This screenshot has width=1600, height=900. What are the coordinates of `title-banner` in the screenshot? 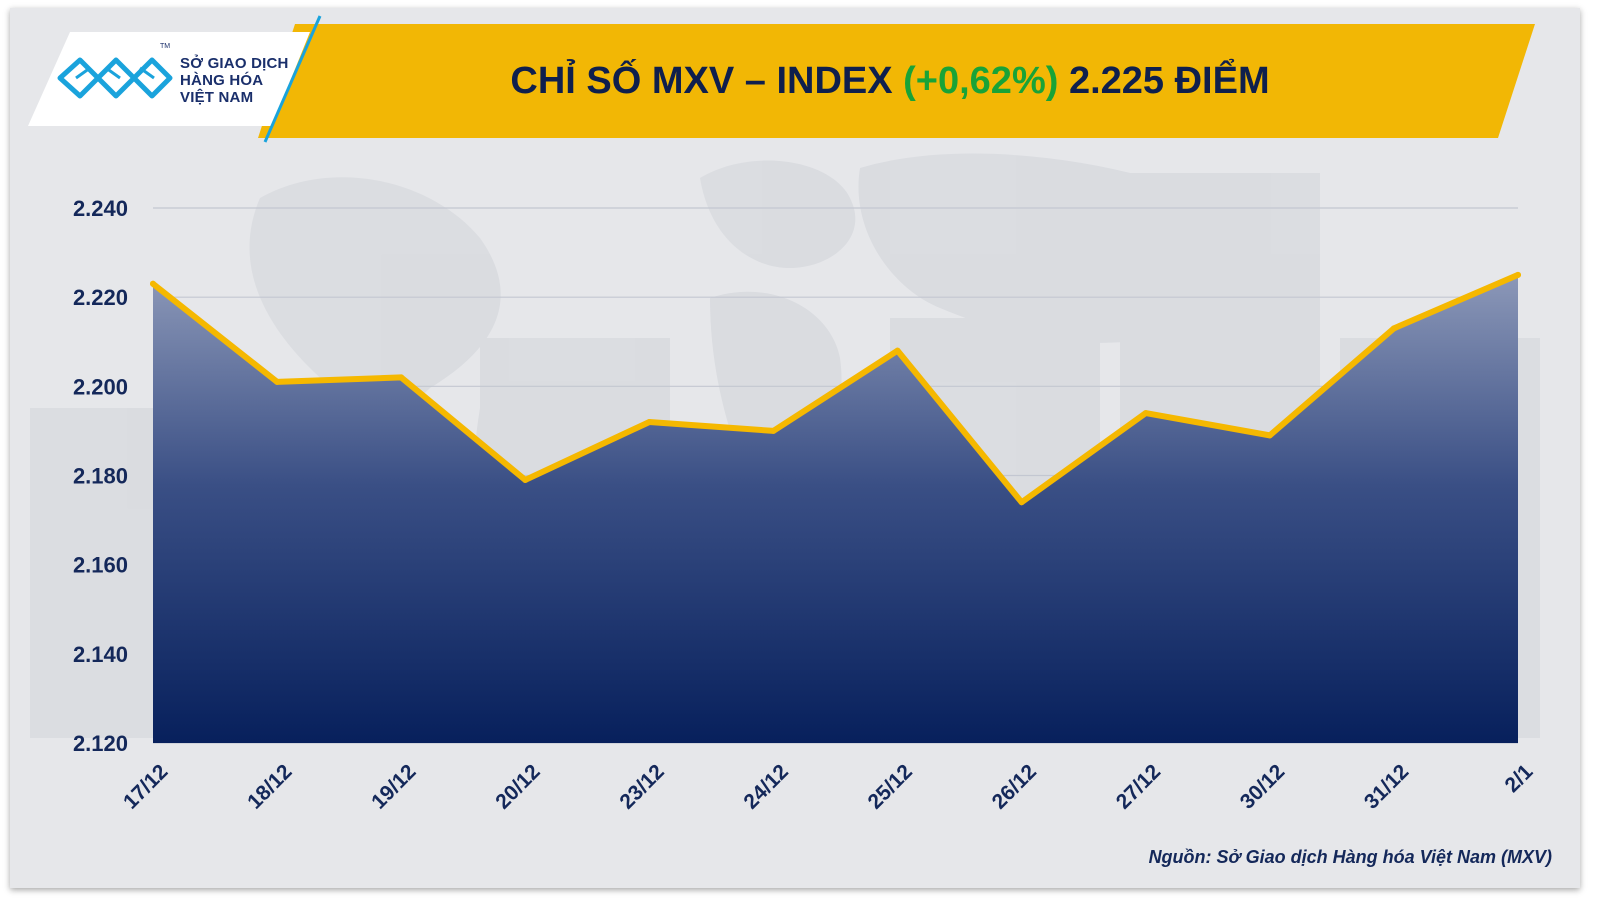 It's located at (896, 81).